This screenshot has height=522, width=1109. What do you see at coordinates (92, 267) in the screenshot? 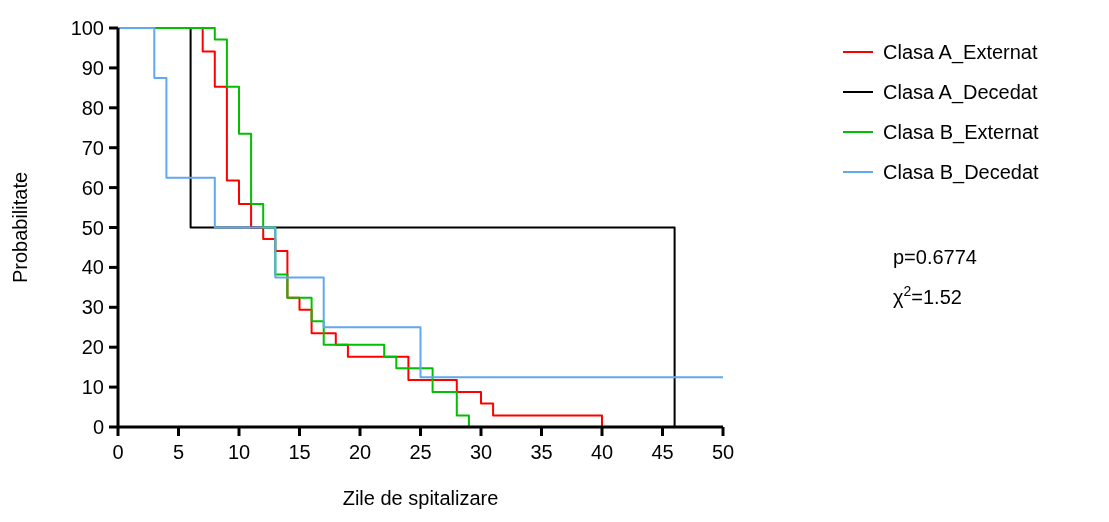
I see `y-tick-label: 40` at bounding box center [92, 267].